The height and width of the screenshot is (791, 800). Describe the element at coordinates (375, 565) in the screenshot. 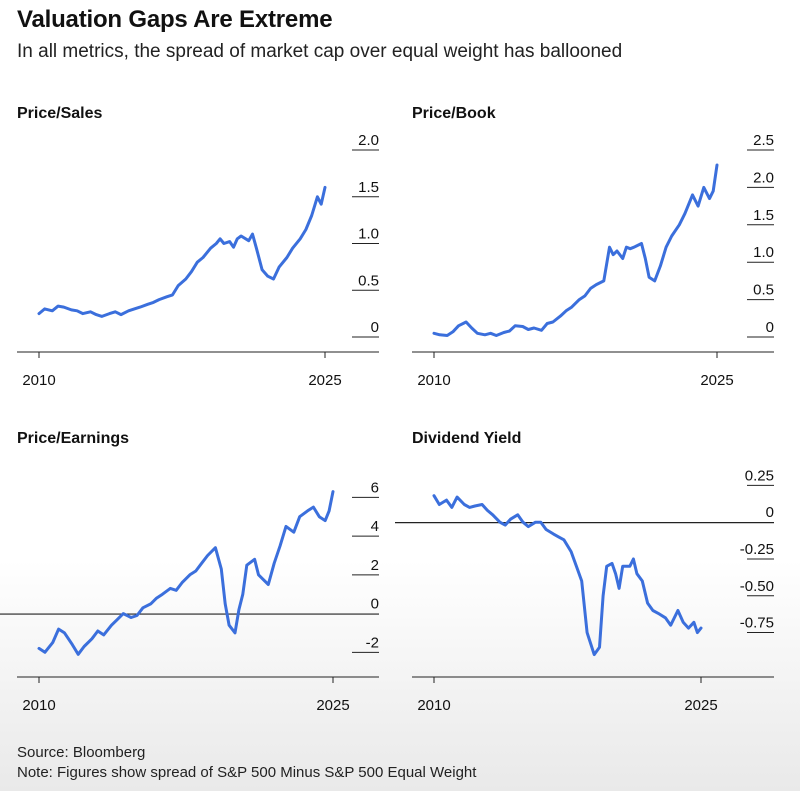

I see `y-tick-label: 2` at that location.